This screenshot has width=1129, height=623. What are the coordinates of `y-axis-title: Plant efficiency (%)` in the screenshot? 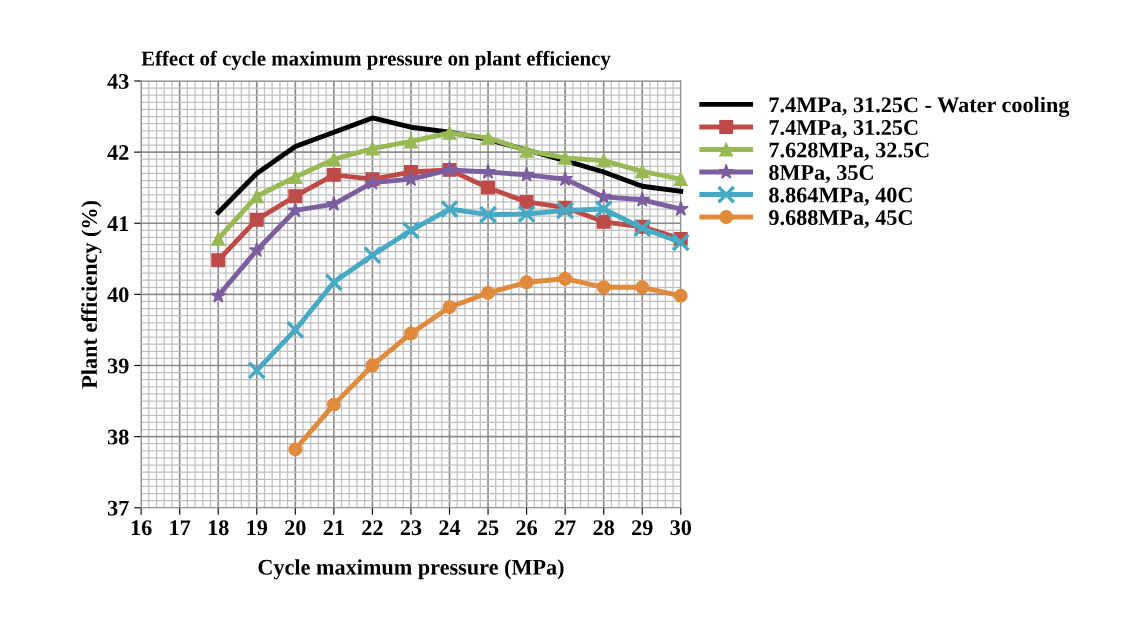 It's located at (91, 294).